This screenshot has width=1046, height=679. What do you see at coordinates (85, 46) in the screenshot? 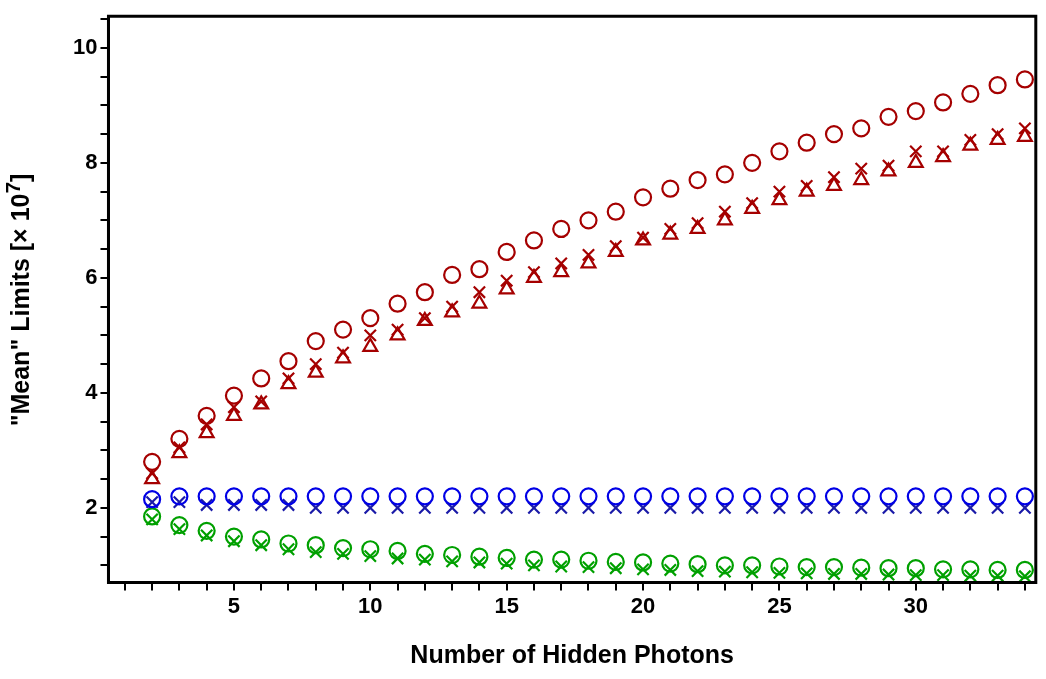
I see `y-tick-label: 10` at bounding box center [85, 46].